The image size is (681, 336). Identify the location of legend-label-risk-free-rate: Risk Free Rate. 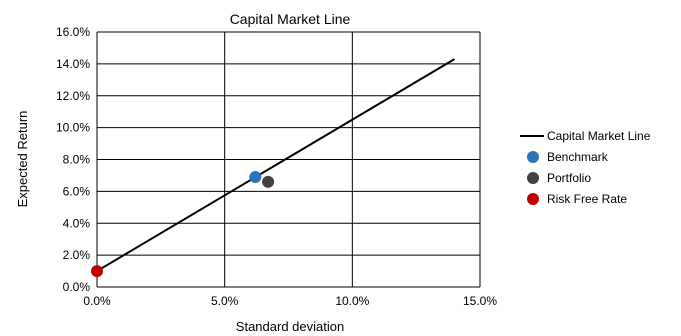
(587, 199).